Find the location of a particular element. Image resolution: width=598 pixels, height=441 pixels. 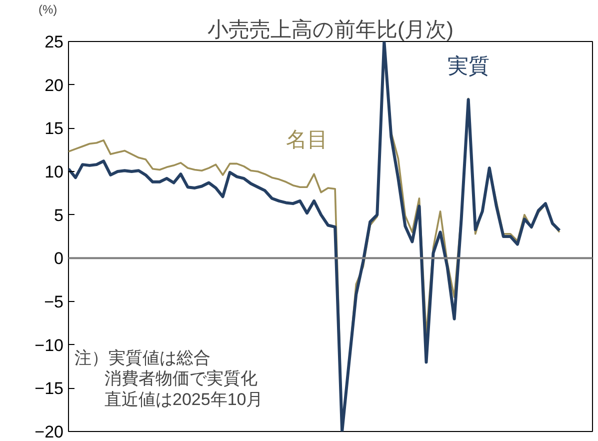

y-tick-label: −15 is located at coordinates (49, 388).